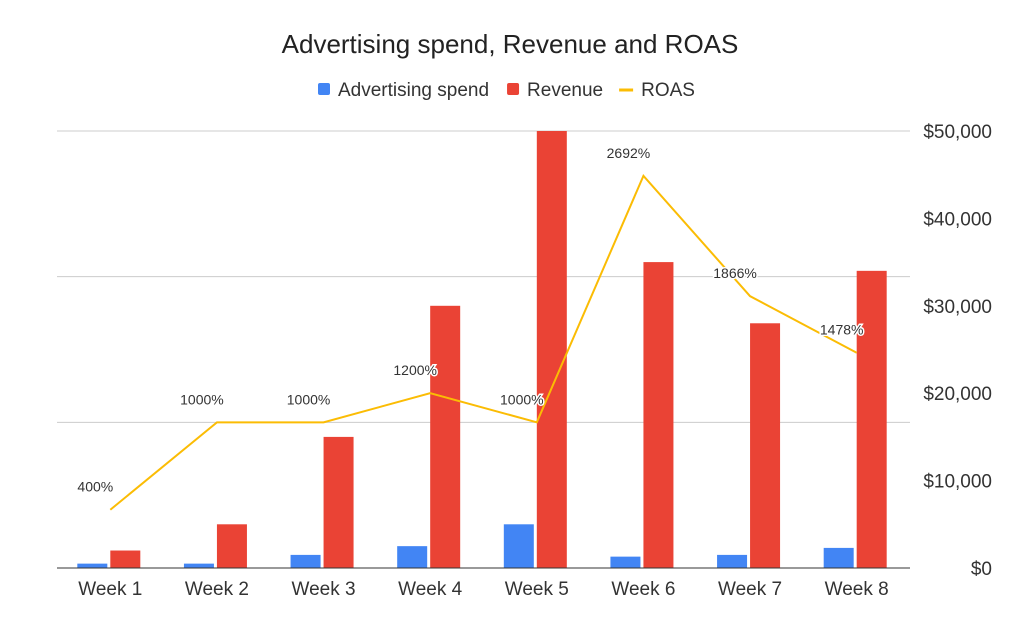  What do you see at coordinates (629, 153) in the screenshot?
I see `roas-data-label: 2692%` at bounding box center [629, 153].